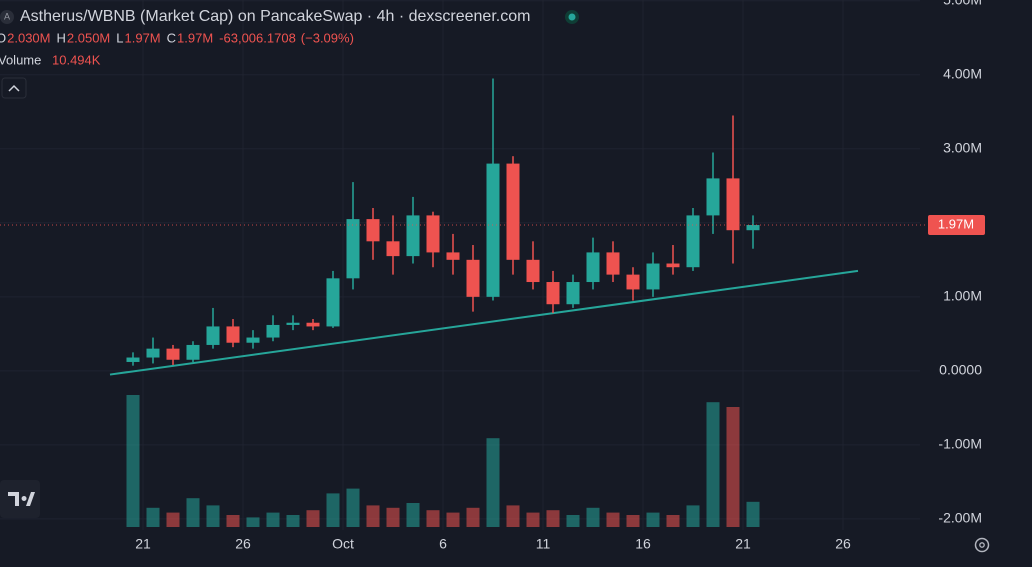  I want to click on y-tick-label: -2.00M, so click(960, 518).